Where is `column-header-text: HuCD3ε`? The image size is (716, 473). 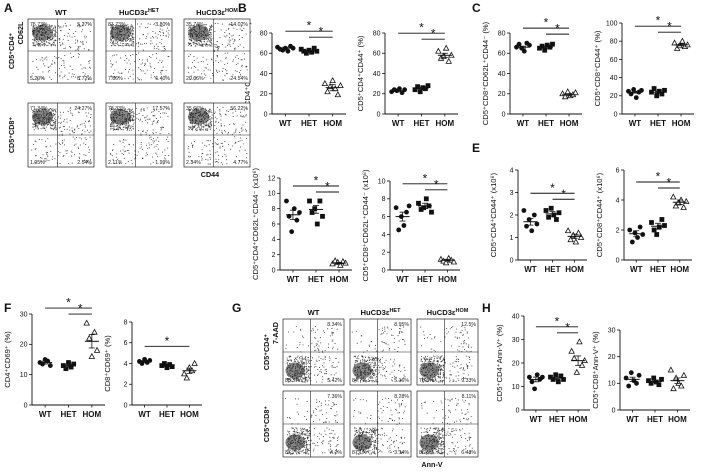 column-header-text: HuCD3ε is located at coordinates (210, 12).